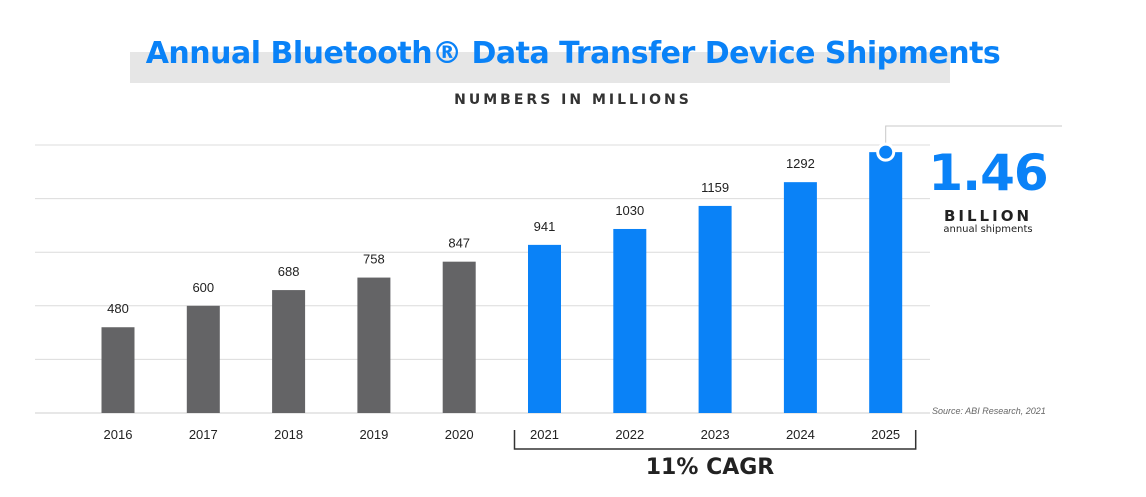 The image size is (1146, 497). Describe the element at coordinates (886, 152) in the screenshot. I see `callout-dot` at that location.